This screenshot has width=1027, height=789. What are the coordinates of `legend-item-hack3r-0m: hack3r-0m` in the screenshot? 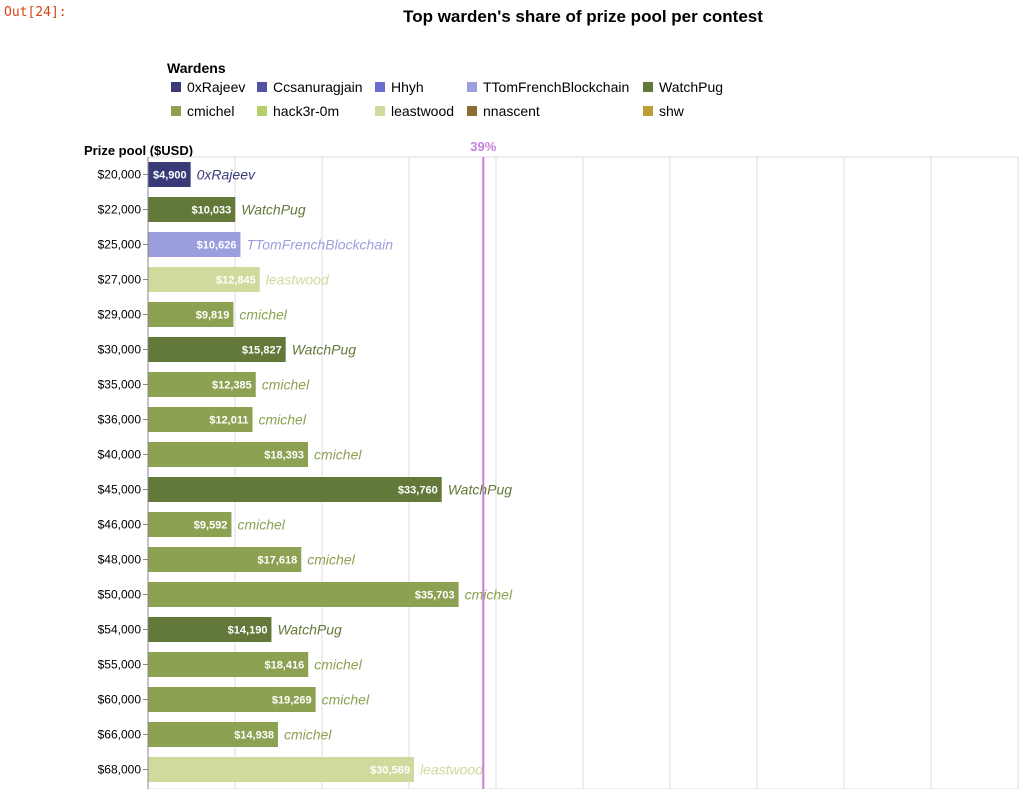 It's located at (298, 111).